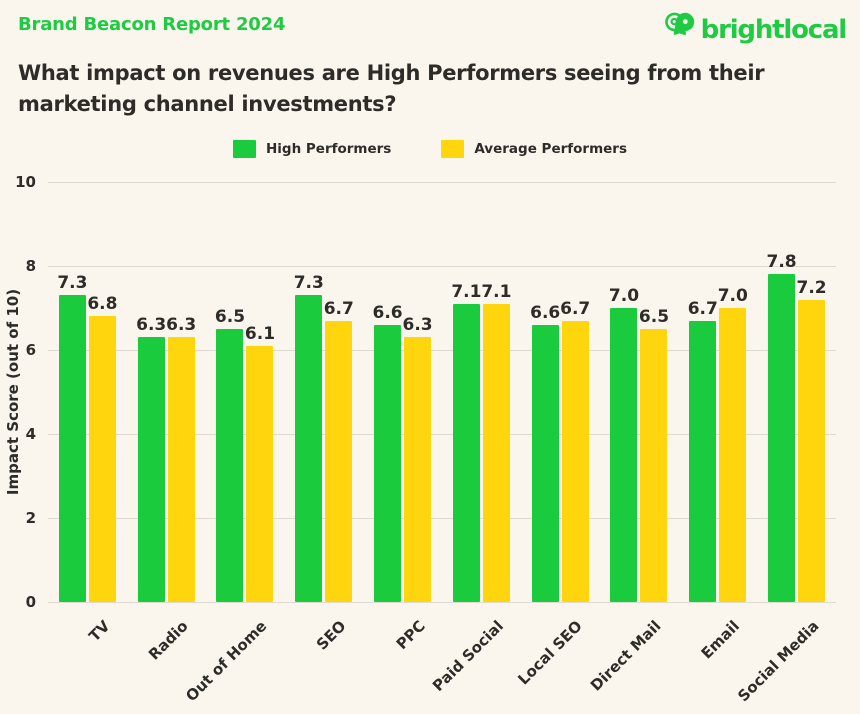 This screenshot has height=714, width=860. What do you see at coordinates (260, 333) in the screenshot?
I see `bar-value-label: 6.1` at bounding box center [260, 333].